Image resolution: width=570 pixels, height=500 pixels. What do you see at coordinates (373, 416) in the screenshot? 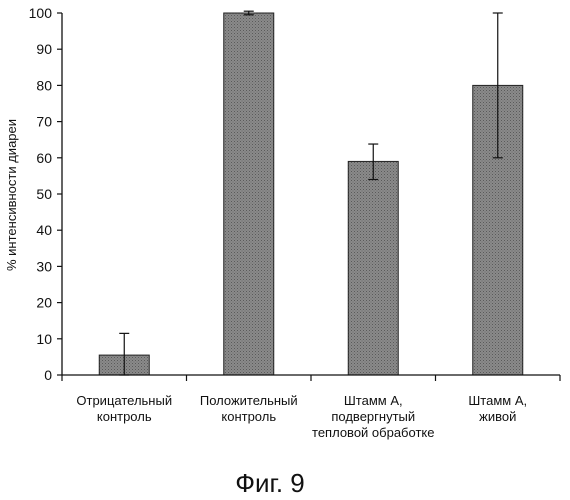
I see `x-category-label: Штамм А,подвергнутыйтепловой обработке` at bounding box center [373, 416].